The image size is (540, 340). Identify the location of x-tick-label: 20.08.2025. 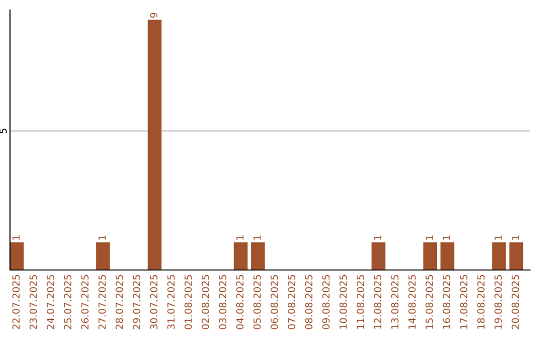
(516, 302).